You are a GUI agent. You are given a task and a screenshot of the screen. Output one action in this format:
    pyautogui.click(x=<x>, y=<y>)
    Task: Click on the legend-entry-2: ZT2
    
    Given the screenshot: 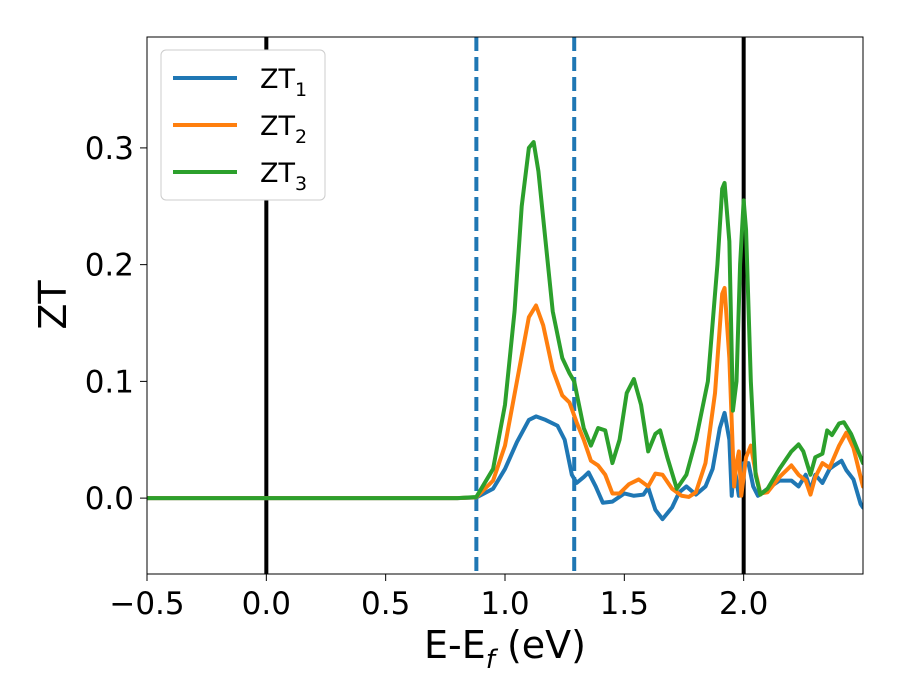 What is the action you would take?
    pyautogui.click(x=240, y=129)
    